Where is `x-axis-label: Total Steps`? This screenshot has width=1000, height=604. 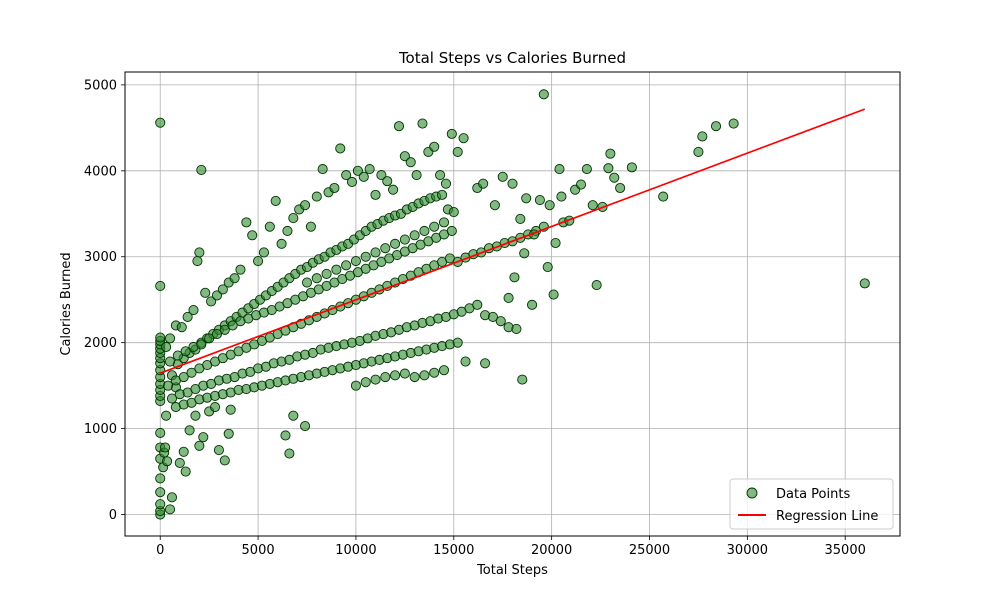 x-axis-label: Total Steps is located at coordinates (512, 570).